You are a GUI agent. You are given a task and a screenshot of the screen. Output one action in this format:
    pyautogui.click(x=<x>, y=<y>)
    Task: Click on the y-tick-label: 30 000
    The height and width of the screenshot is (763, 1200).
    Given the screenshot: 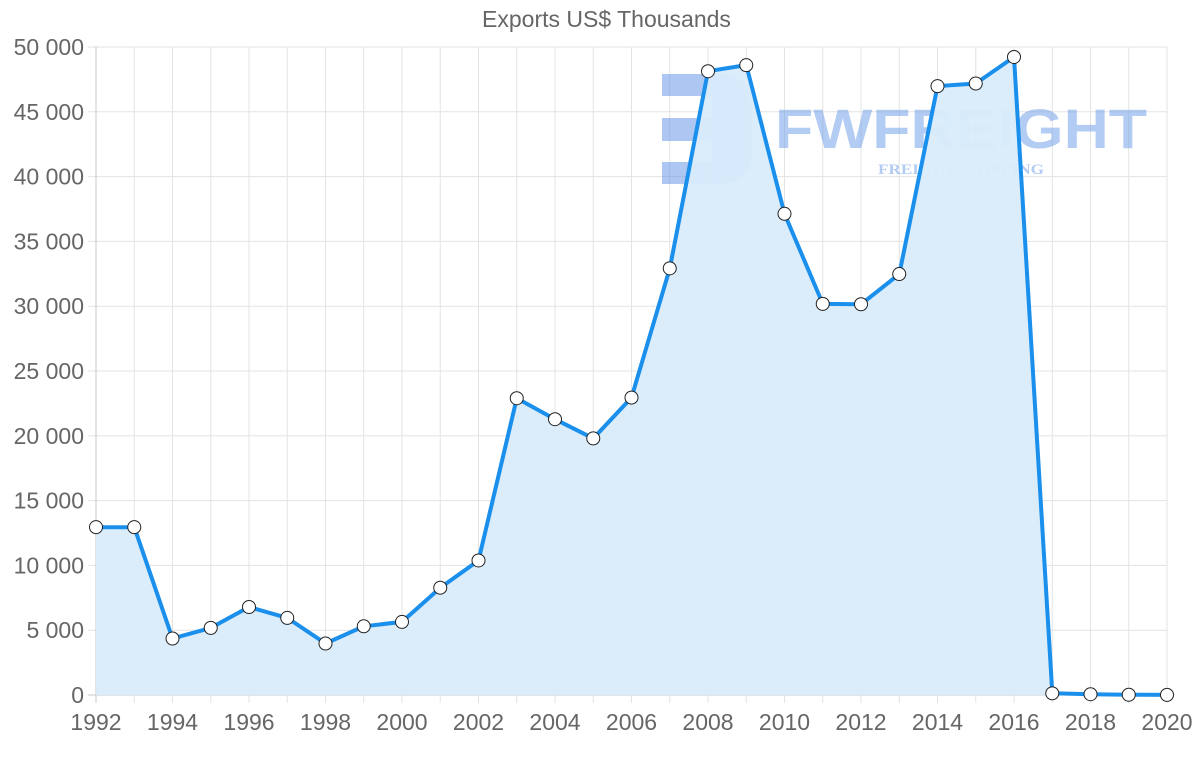 What is the action you would take?
    pyautogui.click(x=49, y=306)
    